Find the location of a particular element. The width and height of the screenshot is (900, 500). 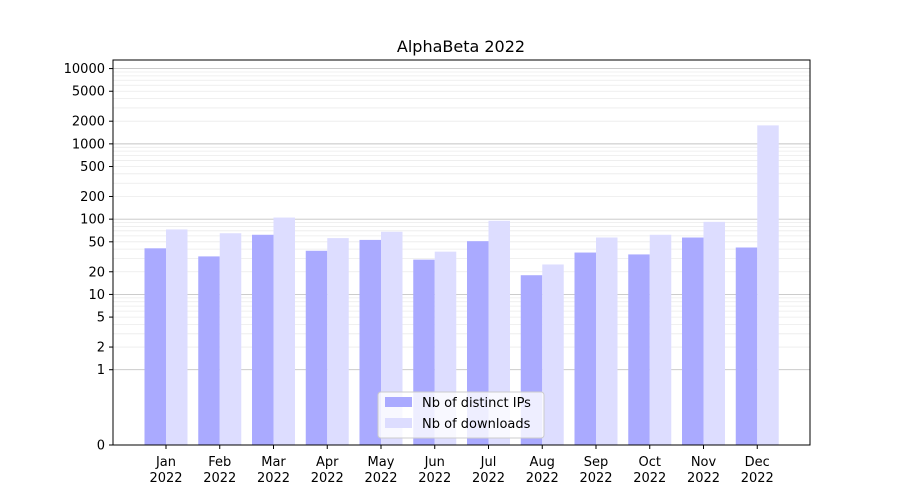

y-tick-label: 5000 is located at coordinates (88, 92).